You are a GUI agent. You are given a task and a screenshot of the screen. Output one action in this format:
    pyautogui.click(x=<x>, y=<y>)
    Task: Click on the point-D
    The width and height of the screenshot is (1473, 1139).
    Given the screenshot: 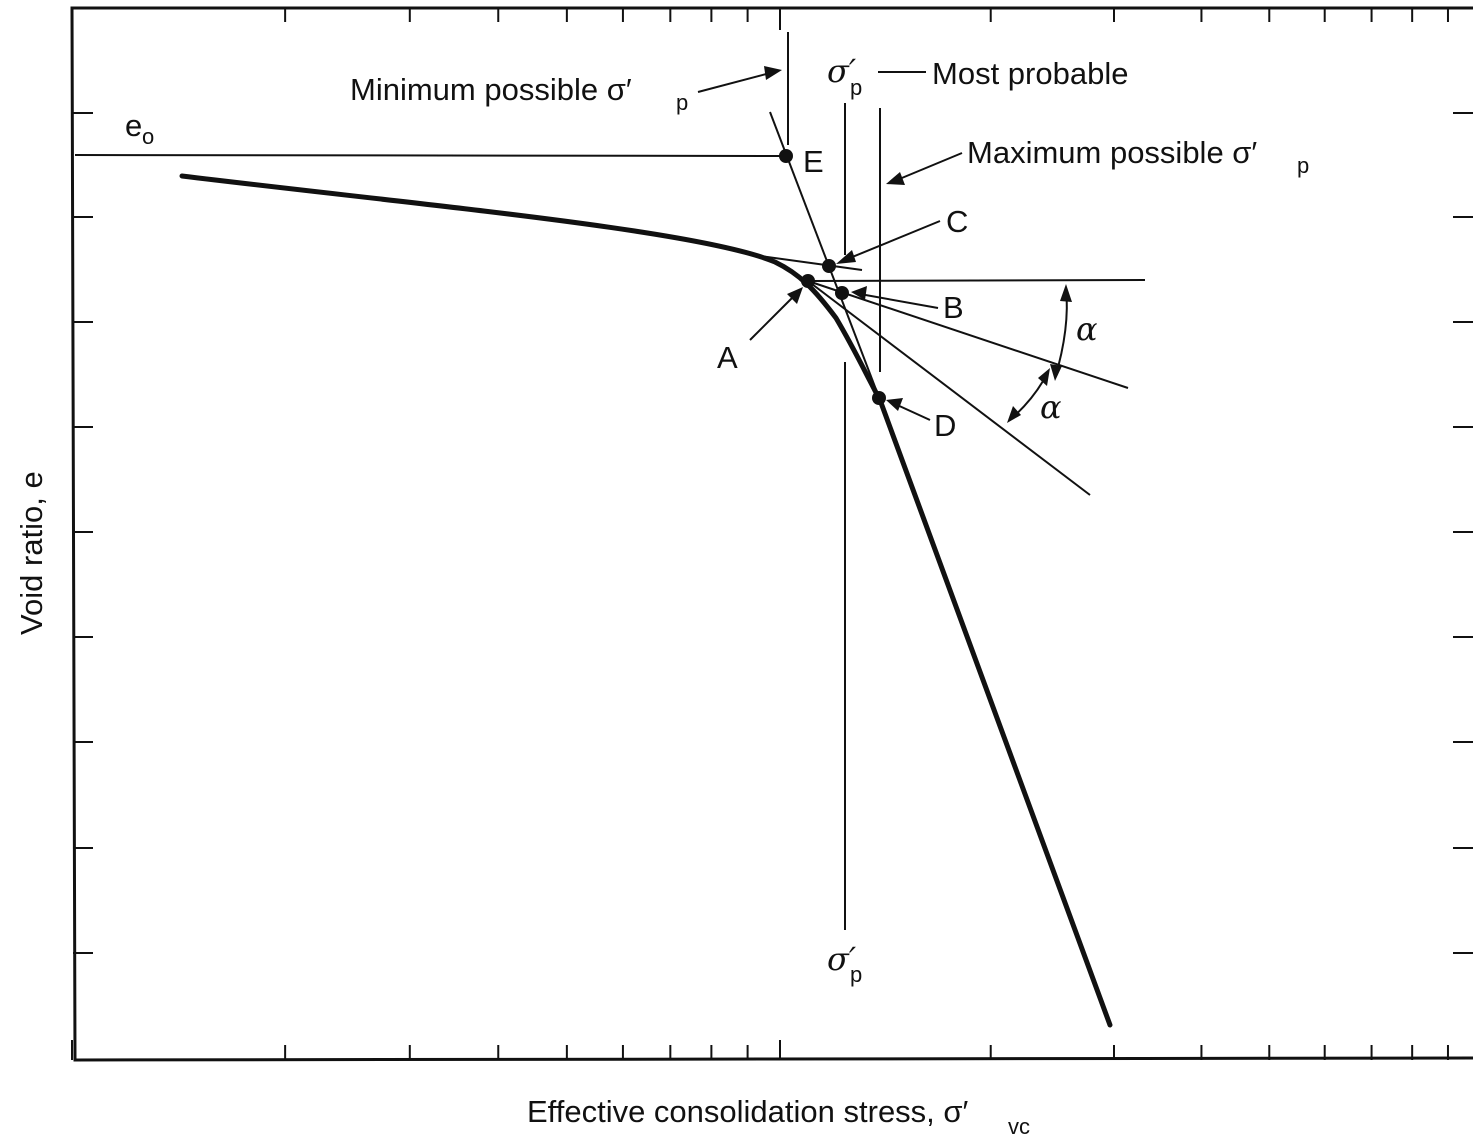 What is the action you would take?
    pyautogui.click(x=879, y=398)
    